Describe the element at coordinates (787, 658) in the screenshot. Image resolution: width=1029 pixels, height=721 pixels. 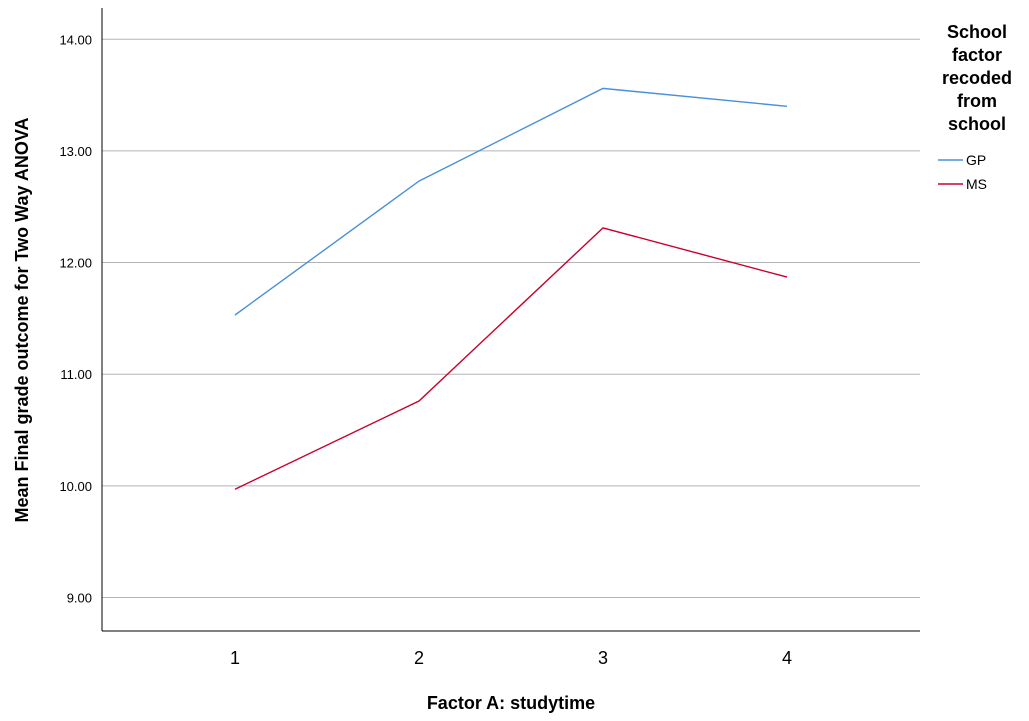
I see `x-tick-label: 4` at that location.